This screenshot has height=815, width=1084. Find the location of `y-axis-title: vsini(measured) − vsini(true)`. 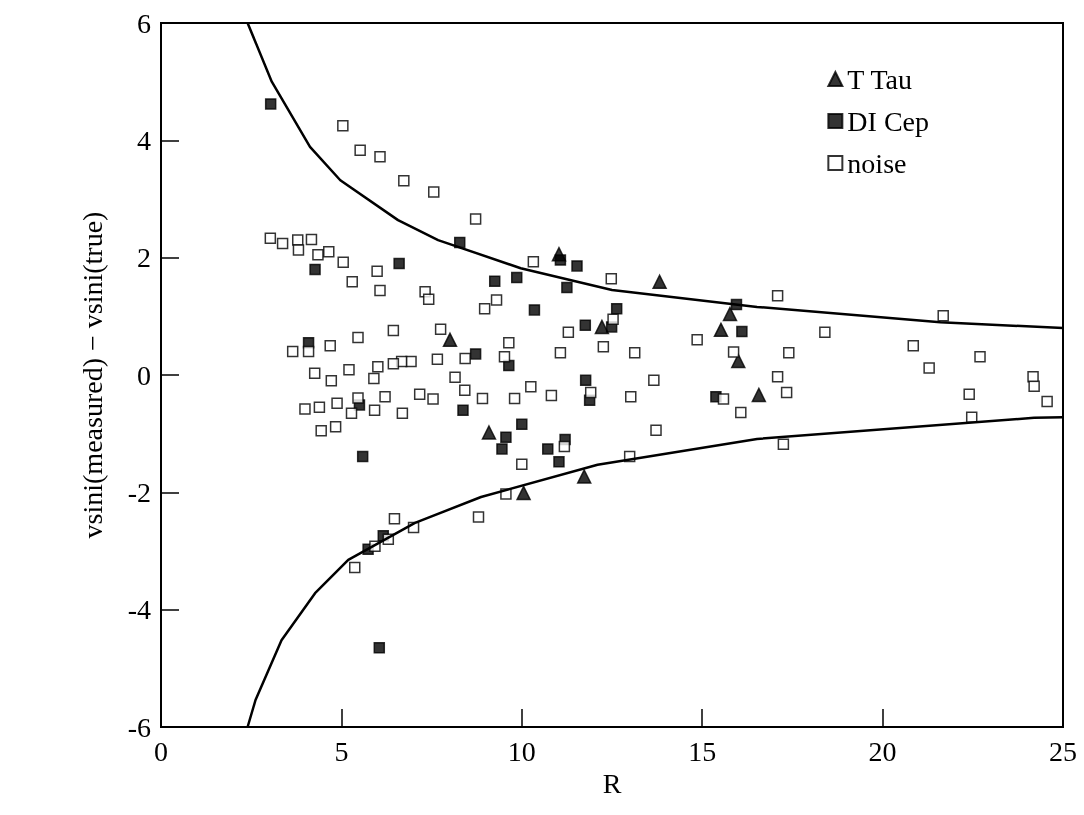

y-axis-title: vsini(measured) − vsini(true) is located at coordinates (92, 375).